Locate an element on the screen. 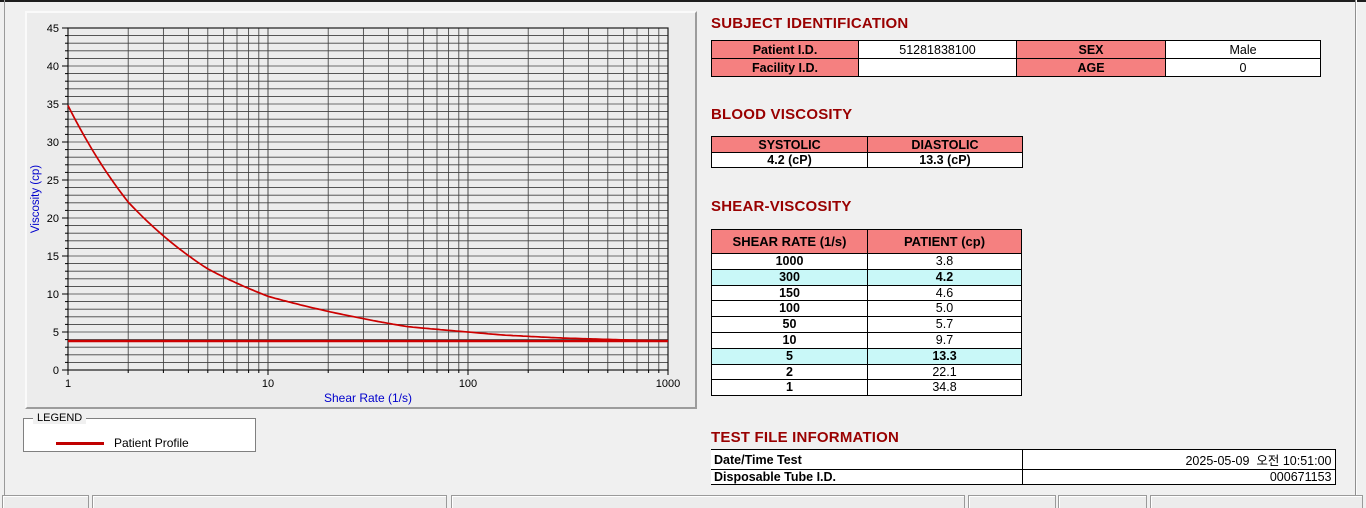 Image resolution: width=1366 pixels, height=508 pixels. svg-text: 20 is located at coordinates (53, 219).